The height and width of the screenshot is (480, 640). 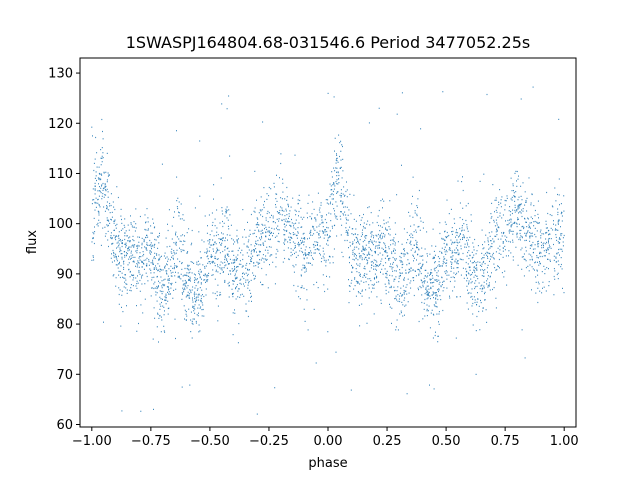 What do you see at coordinates (328, 441) in the screenshot?
I see `x-tick-label: 0.00` at bounding box center [328, 441].